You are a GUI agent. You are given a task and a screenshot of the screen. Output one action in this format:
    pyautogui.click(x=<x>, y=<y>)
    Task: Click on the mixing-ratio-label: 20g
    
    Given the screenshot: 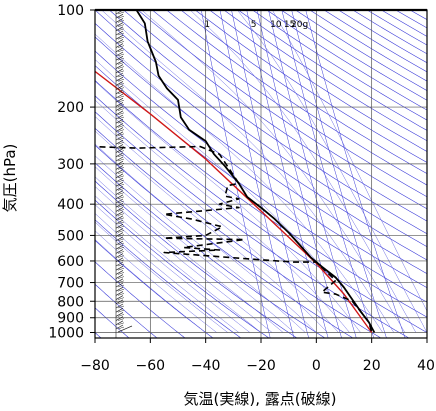 What is the action you would take?
    pyautogui.click(x=299, y=25)
    